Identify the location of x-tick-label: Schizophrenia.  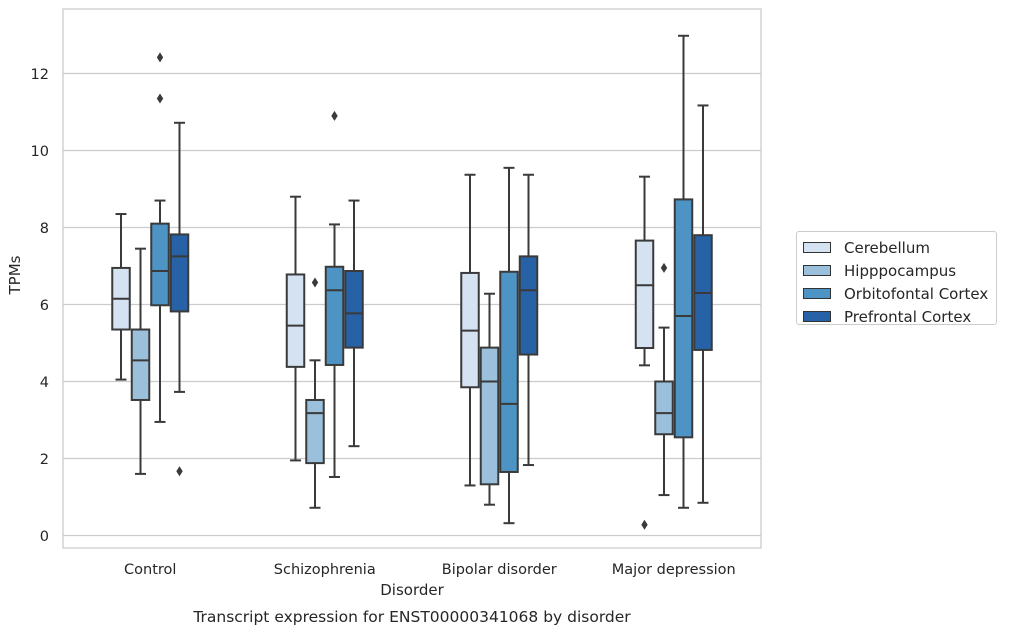
(325, 570).